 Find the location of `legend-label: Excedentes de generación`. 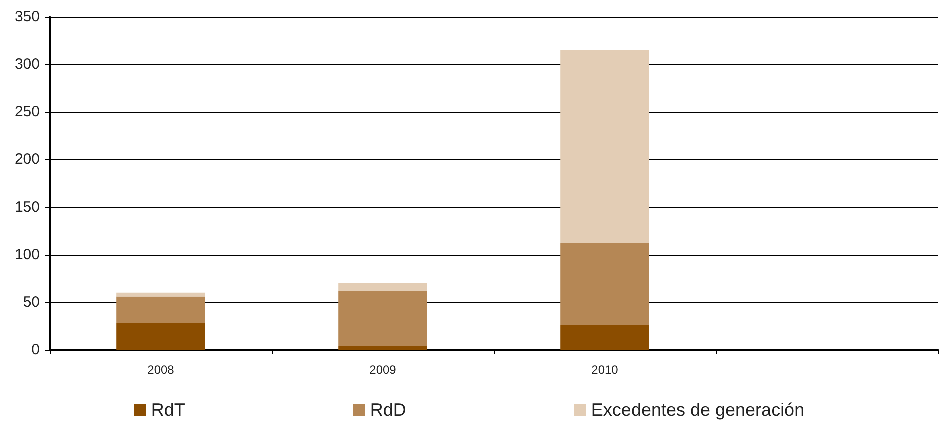

legend-label: Excedentes de generación is located at coordinates (698, 410).